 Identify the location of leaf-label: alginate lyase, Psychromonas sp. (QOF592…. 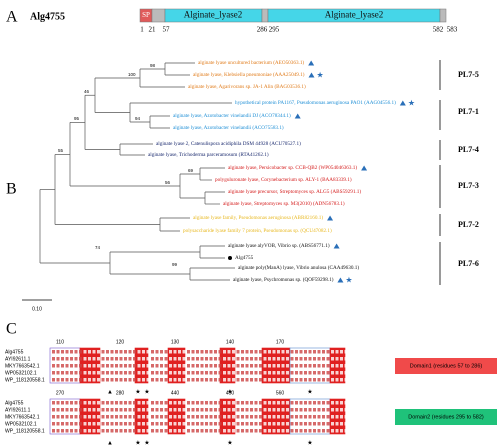
(283, 279).